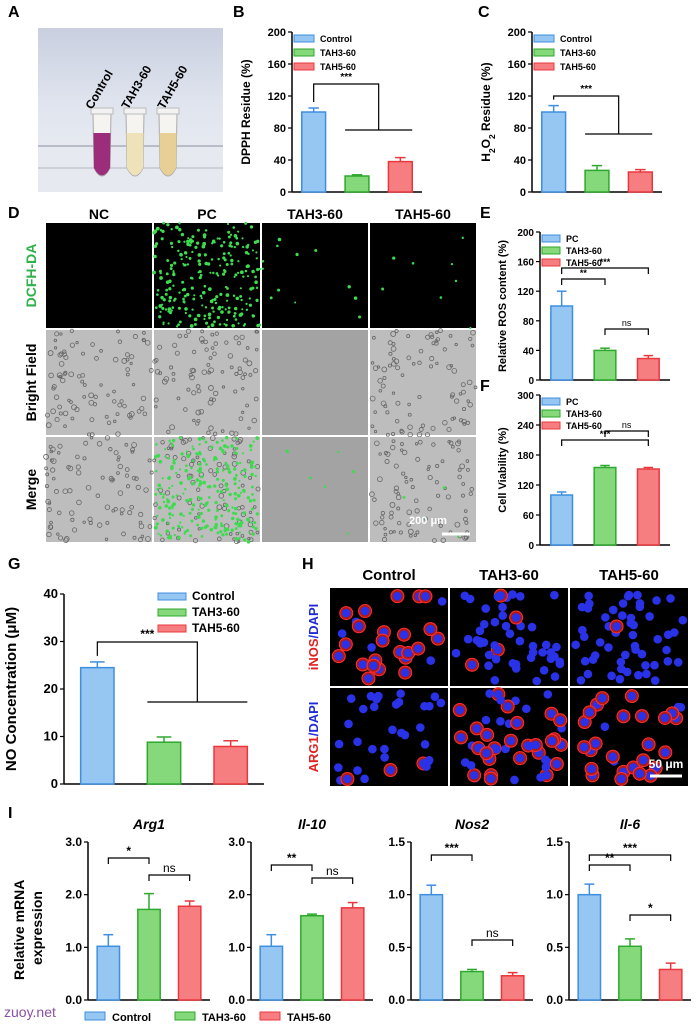 Image resolution: width=696 pixels, height=1025 pixels. I want to click on legend-label: TAH3-60, so click(216, 612).